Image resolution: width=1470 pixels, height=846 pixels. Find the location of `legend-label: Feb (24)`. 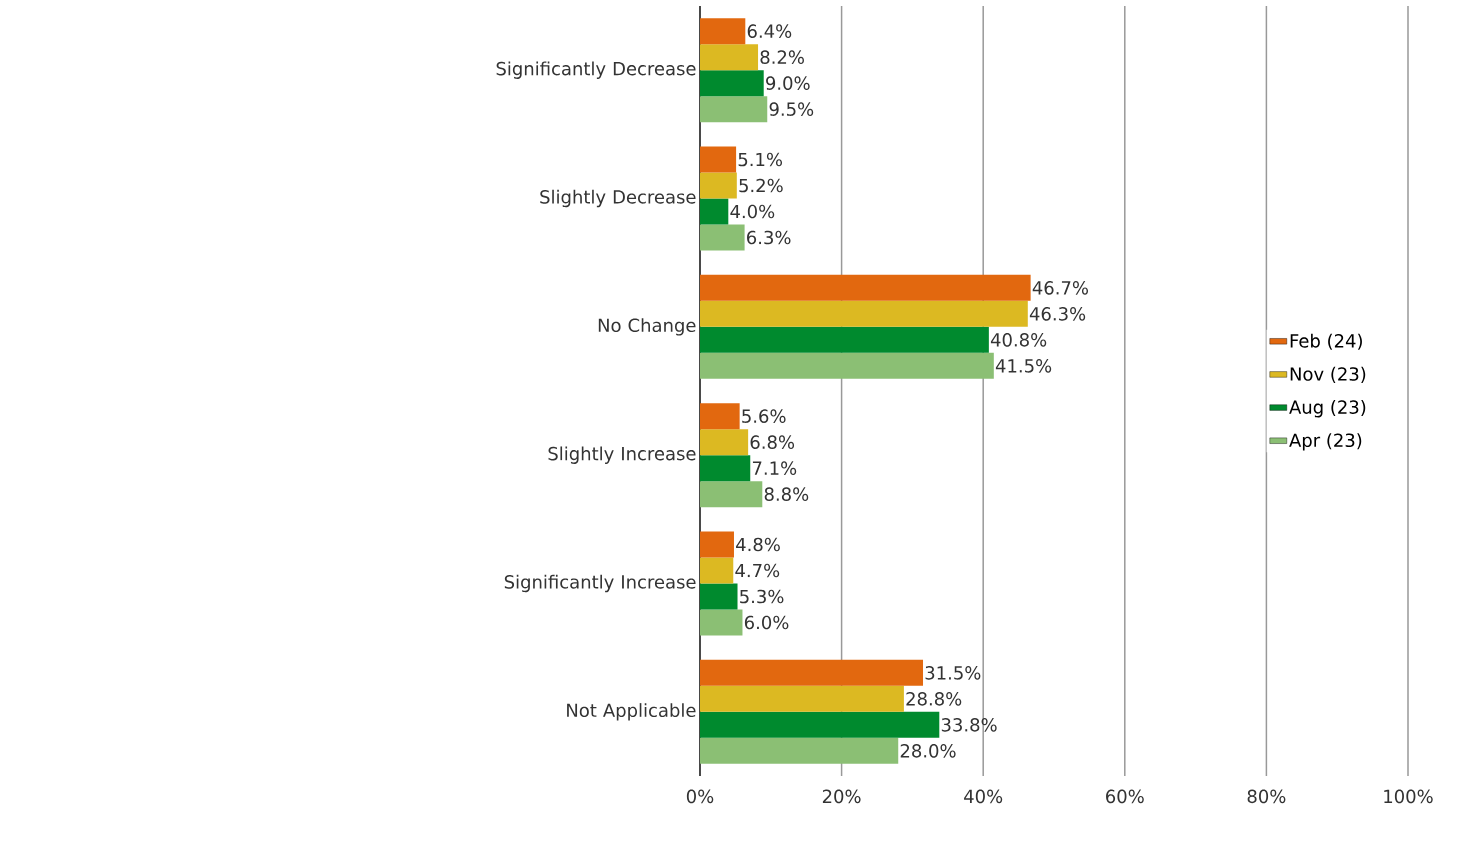

legend-label: Feb (24) is located at coordinates (1326, 341).